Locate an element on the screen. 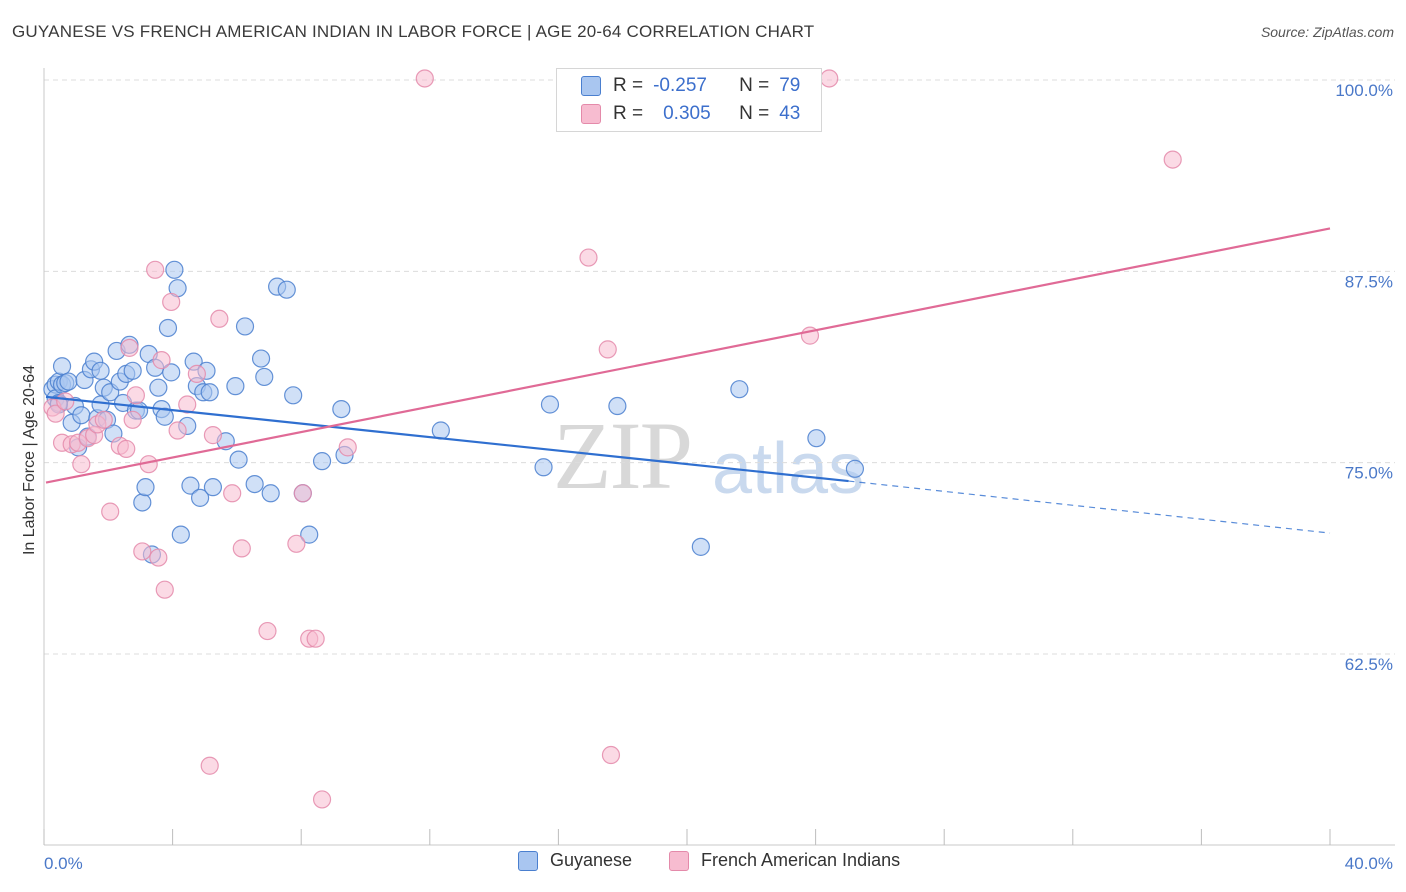 This screenshot has width=1406, height=892. legend-label: French American Indians is located at coordinates (801, 860).